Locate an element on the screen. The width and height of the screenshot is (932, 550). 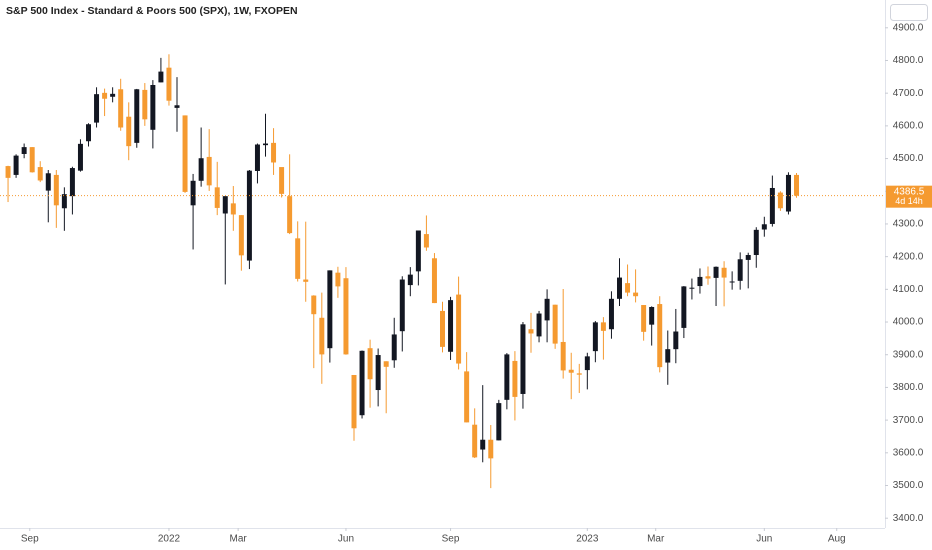
y-tick-label: 4000.0 is located at coordinates (908, 322).